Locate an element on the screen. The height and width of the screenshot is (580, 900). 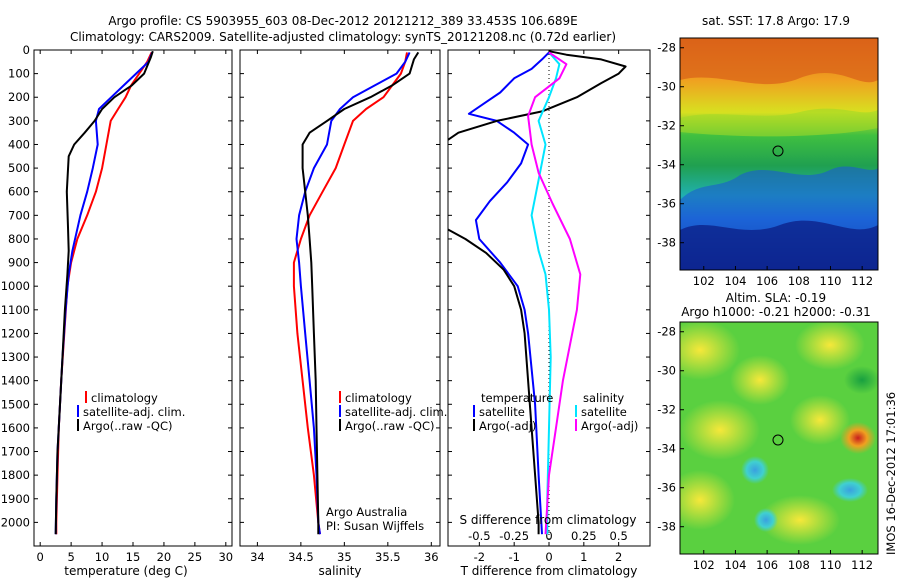
y-tick-label: 1400 is located at coordinates (15, 381).